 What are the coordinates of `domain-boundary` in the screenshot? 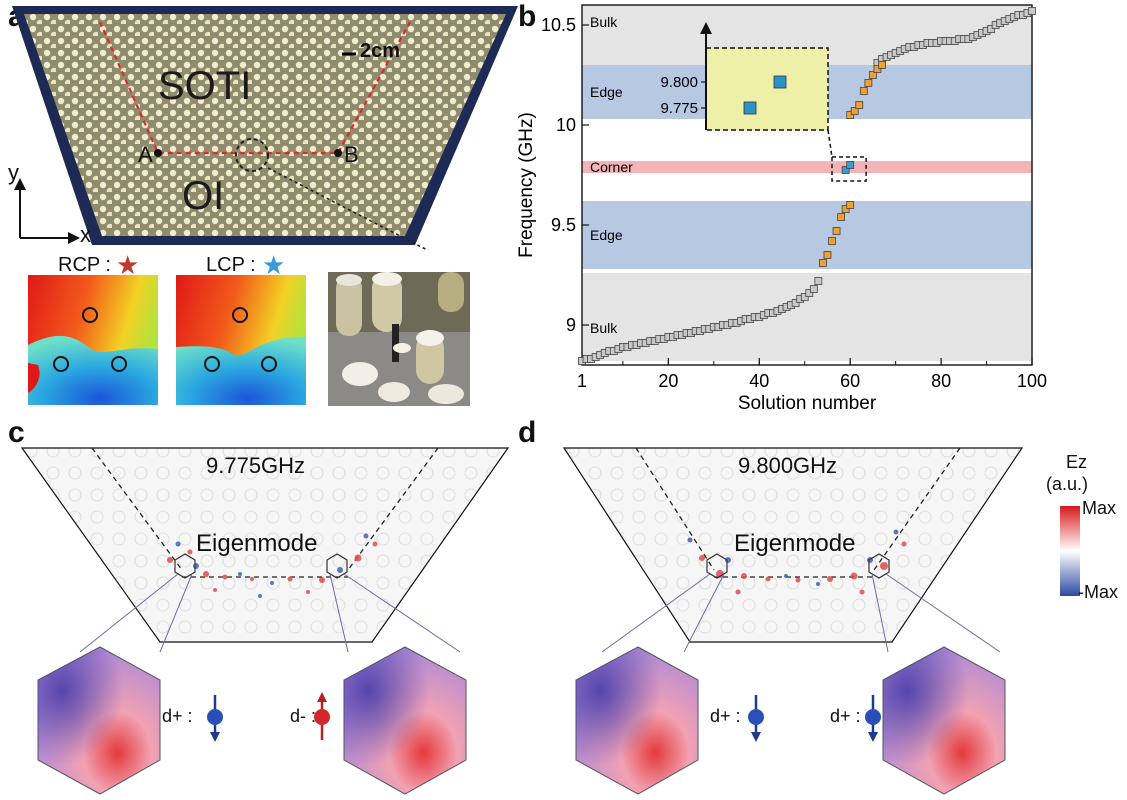 It's located at (254, 88).